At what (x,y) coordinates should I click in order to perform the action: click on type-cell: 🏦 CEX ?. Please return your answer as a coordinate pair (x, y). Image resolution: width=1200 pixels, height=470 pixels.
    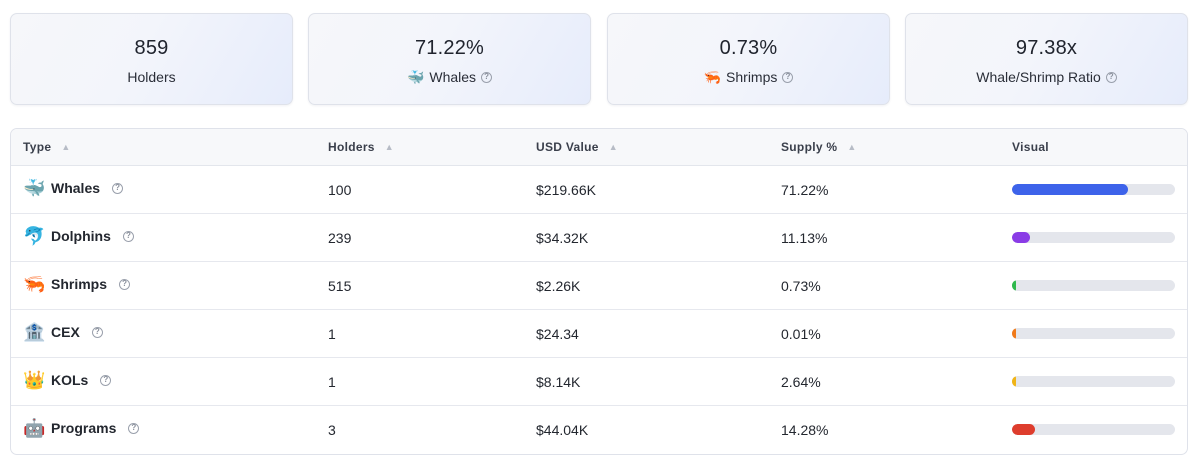
    Looking at the image, I should click on (63, 332).